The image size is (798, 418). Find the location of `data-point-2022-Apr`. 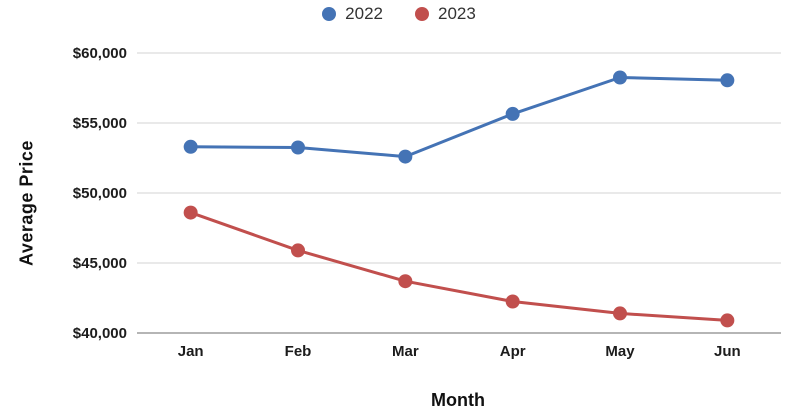

data-point-2022-Apr is located at coordinates (512, 113).